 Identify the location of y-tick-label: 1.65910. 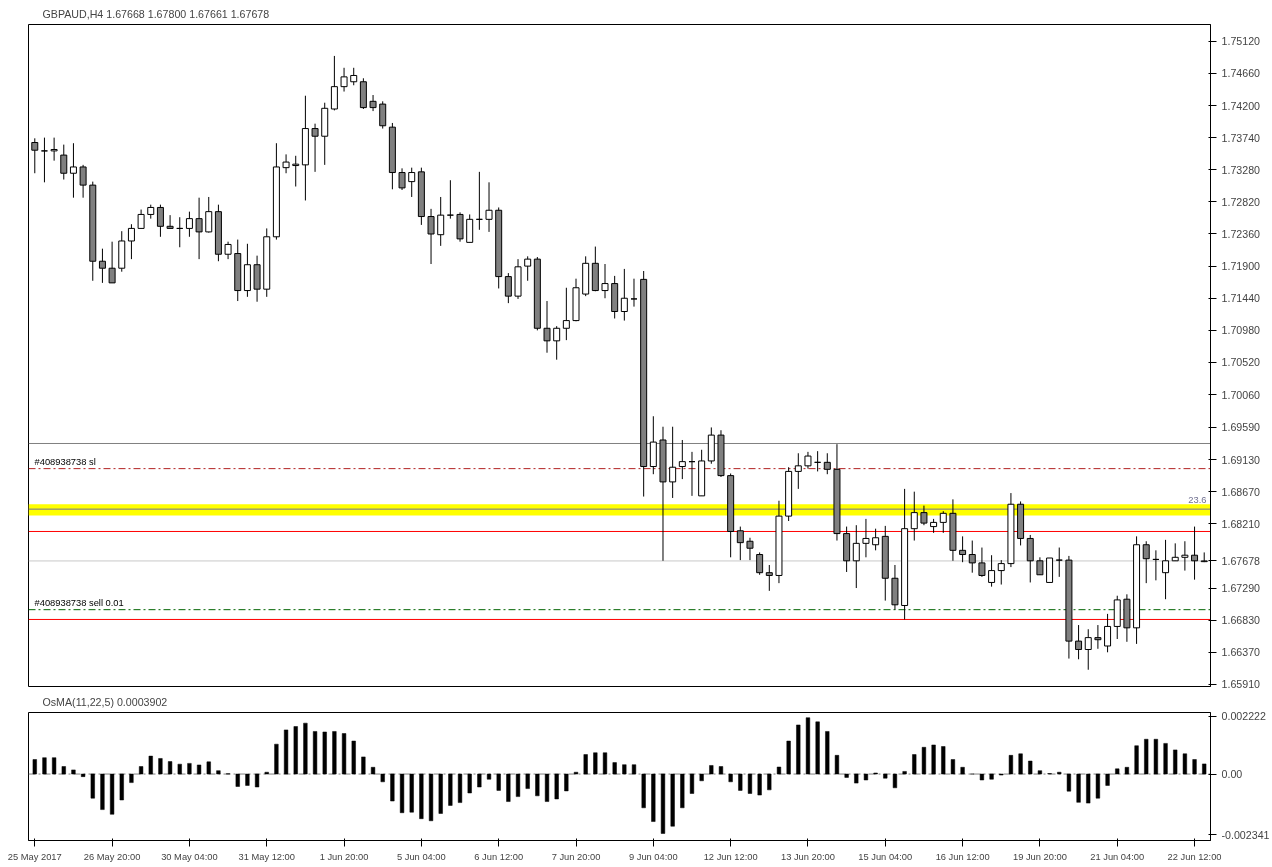
(1241, 684).